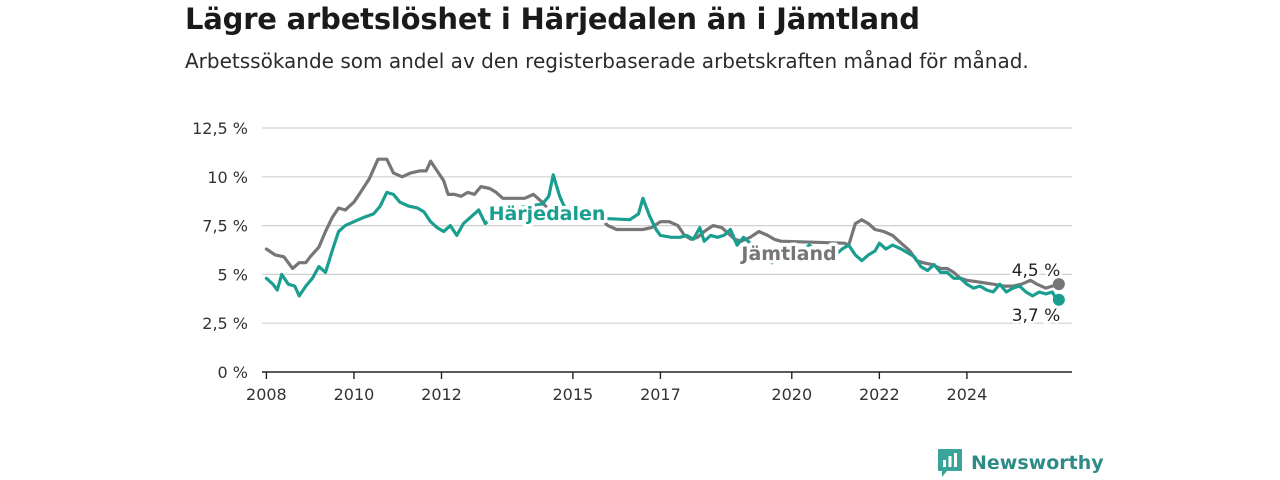 The width and height of the screenshot is (1280, 480). I want to click on series-label-harjedalen: Härjedalen, so click(547, 214).